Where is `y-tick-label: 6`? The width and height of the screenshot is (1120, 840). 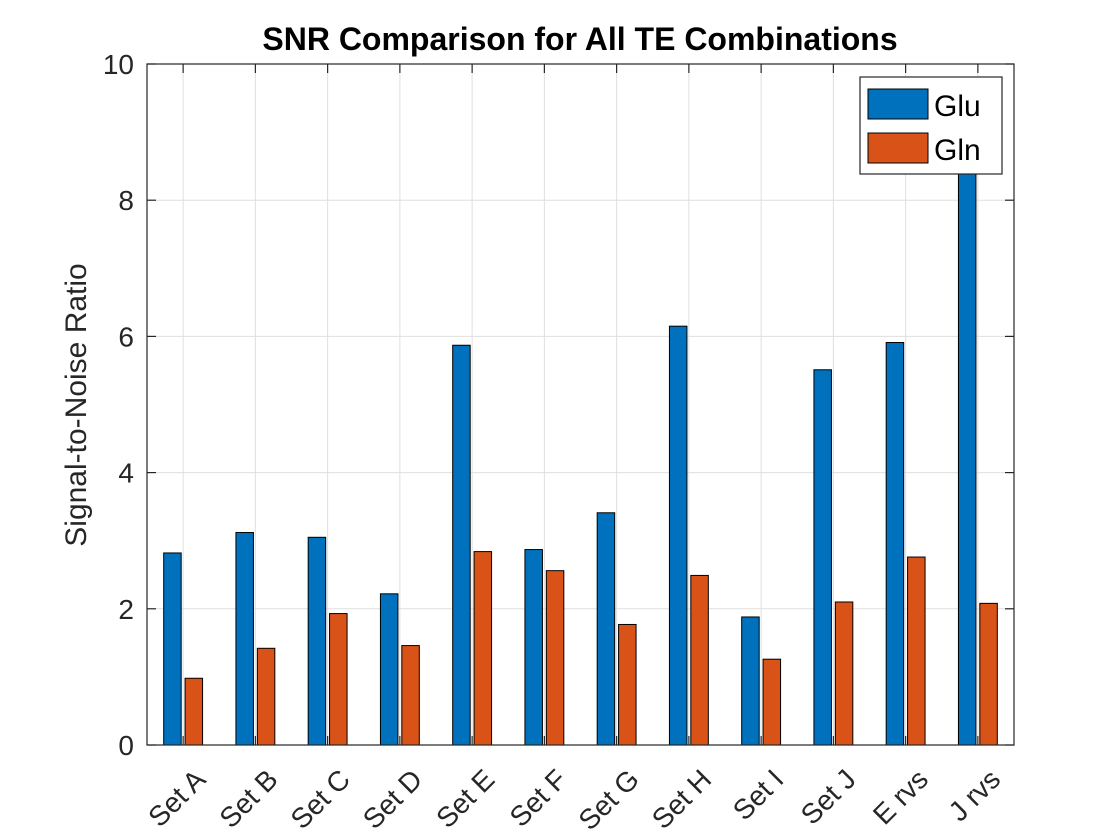 y-tick-label: 6 is located at coordinates (126, 336).